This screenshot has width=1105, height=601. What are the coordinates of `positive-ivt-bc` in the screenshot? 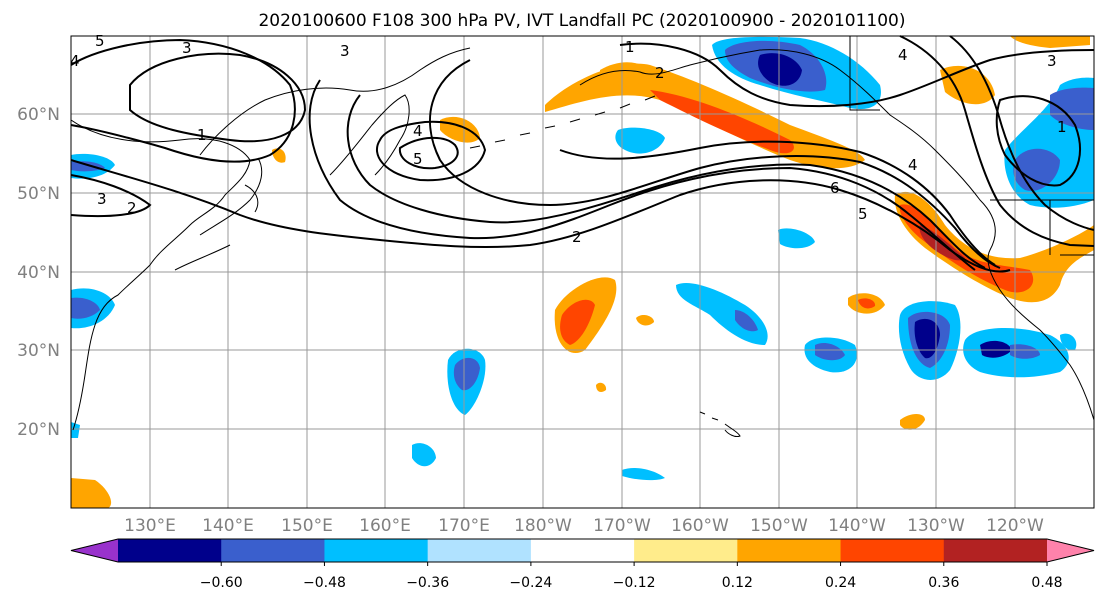 It's located at (967, 85).